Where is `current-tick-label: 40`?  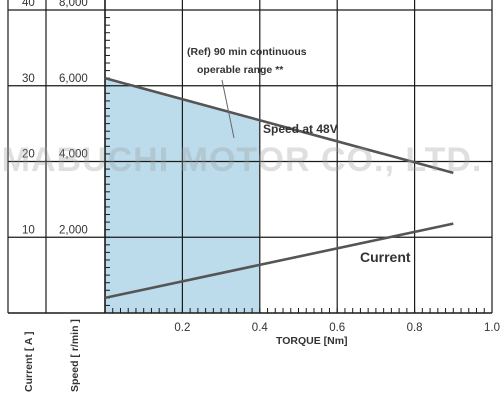 current-tick-label: 40 is located at coordinates (28, 4).